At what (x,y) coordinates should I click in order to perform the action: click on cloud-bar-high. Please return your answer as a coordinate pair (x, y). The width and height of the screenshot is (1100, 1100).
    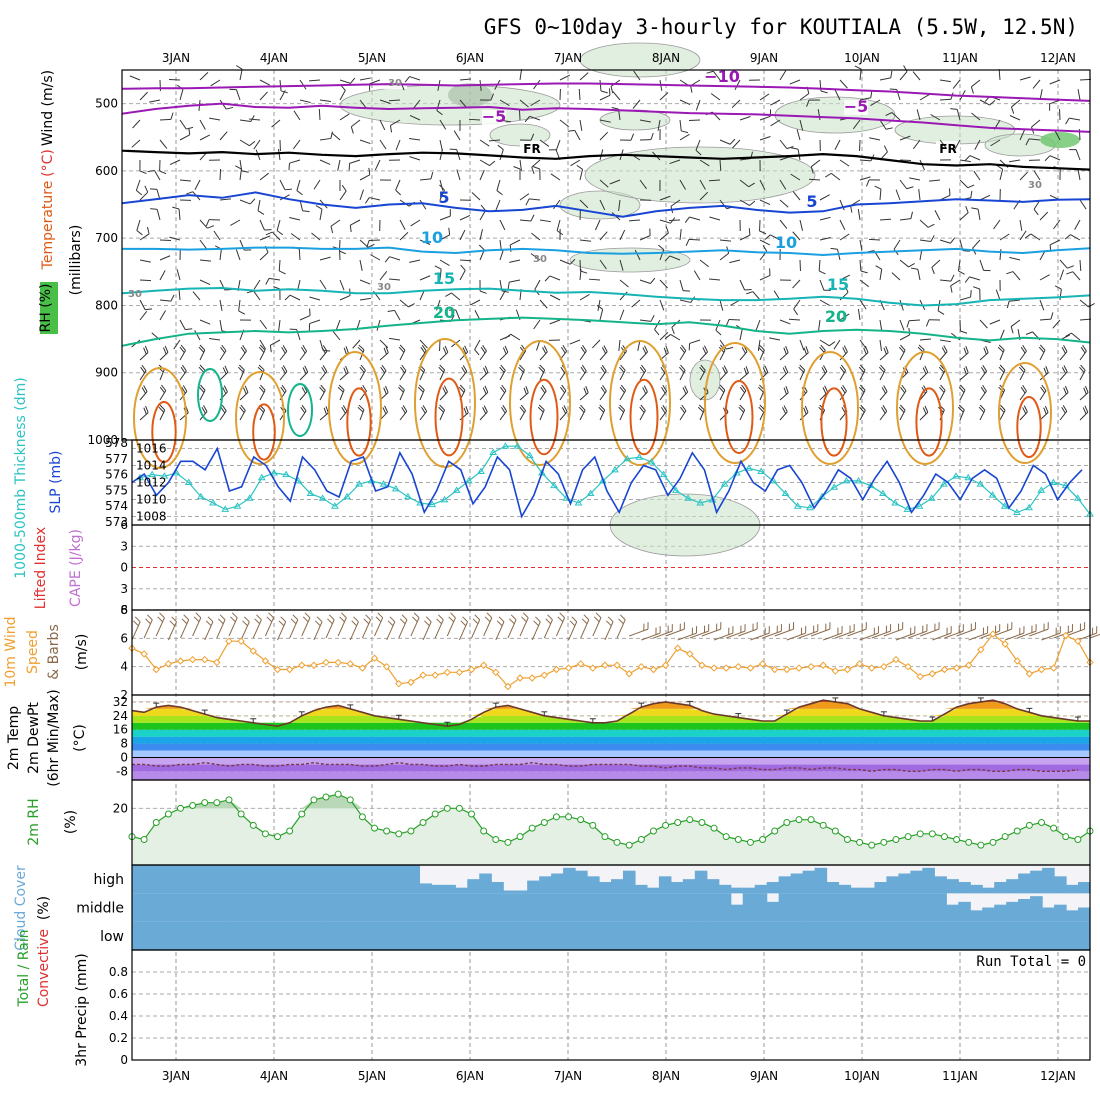
    Looking at the image, I should click on (677, 888).